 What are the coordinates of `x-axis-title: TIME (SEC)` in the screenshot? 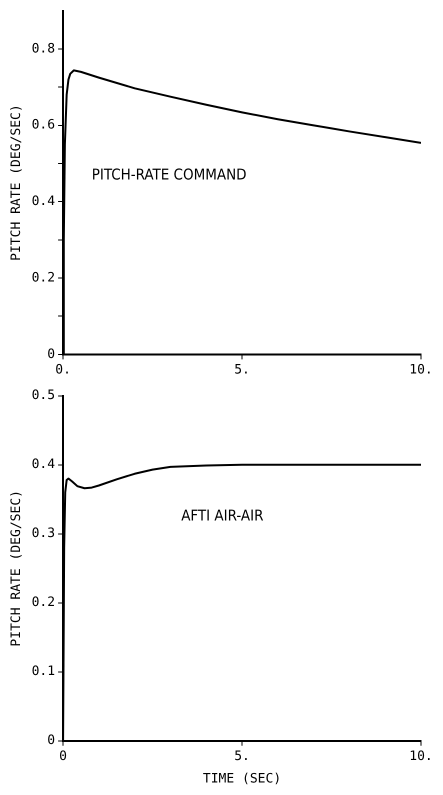 It's located at (242, 779).